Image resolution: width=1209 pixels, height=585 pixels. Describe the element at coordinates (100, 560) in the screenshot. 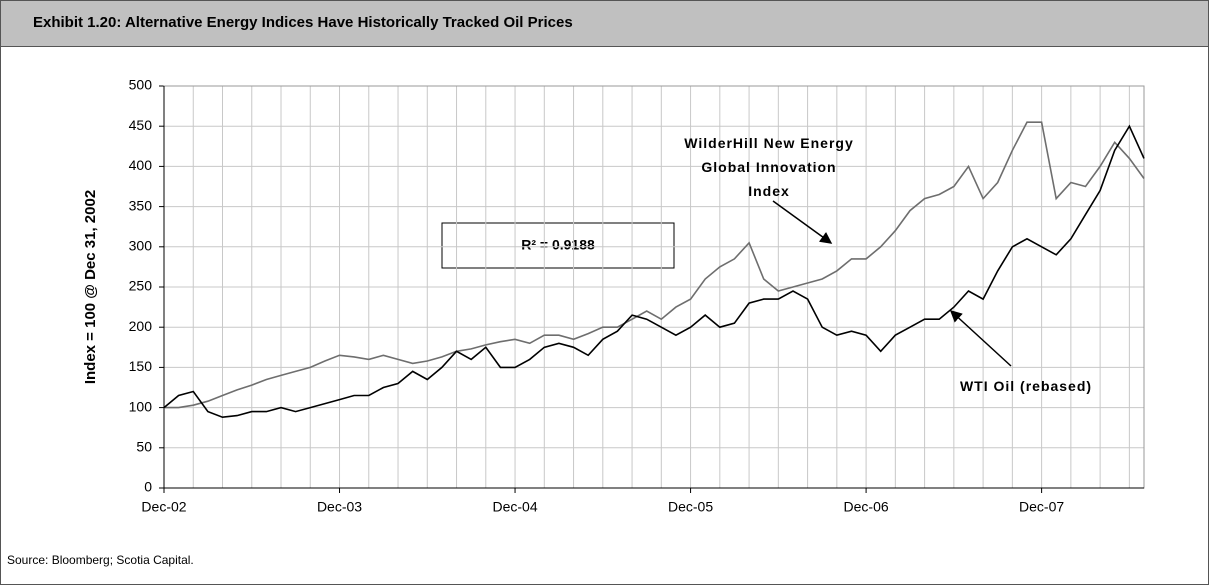

I see `source-note: Source: Bloomberg; Scotia Capital.` at that location.